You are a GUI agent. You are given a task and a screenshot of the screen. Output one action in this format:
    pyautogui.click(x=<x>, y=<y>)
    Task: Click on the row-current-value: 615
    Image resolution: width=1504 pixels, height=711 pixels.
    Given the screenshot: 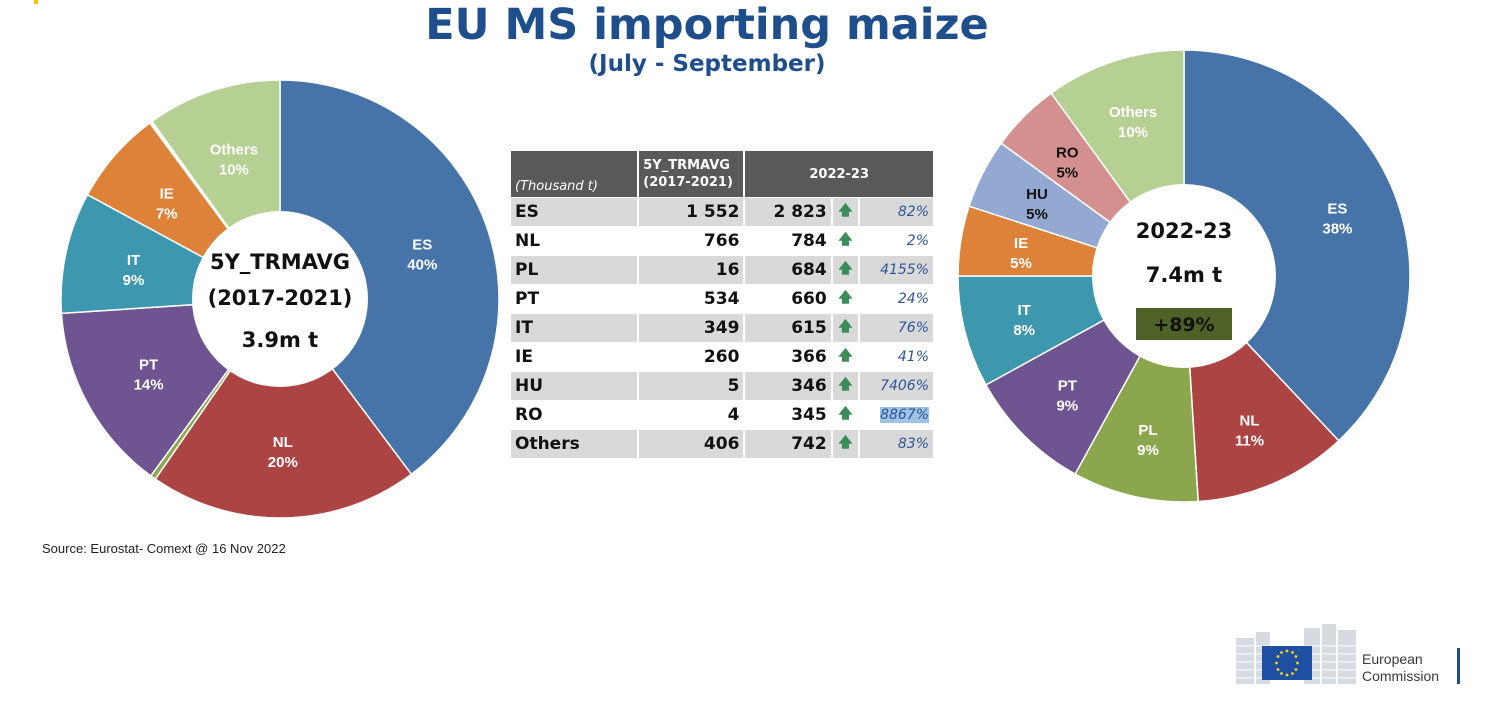 What is the action you would take?
    pyautogui.click(x=788, y=328)
    